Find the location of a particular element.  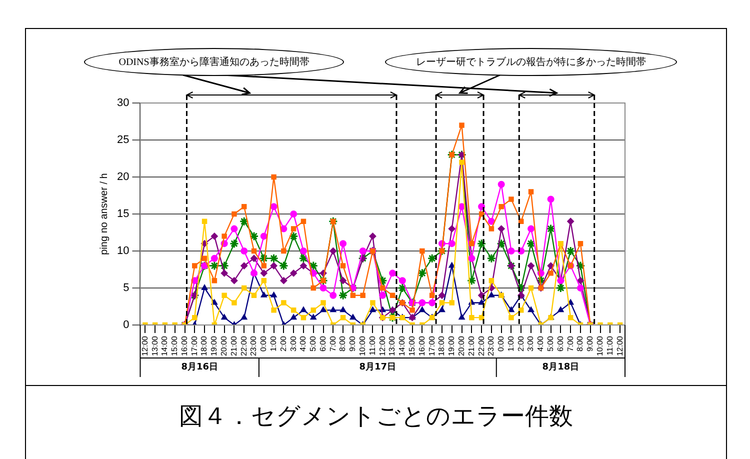

text: 図４．セグメントごとのエラー件数 is located at coordinates (376, 408).